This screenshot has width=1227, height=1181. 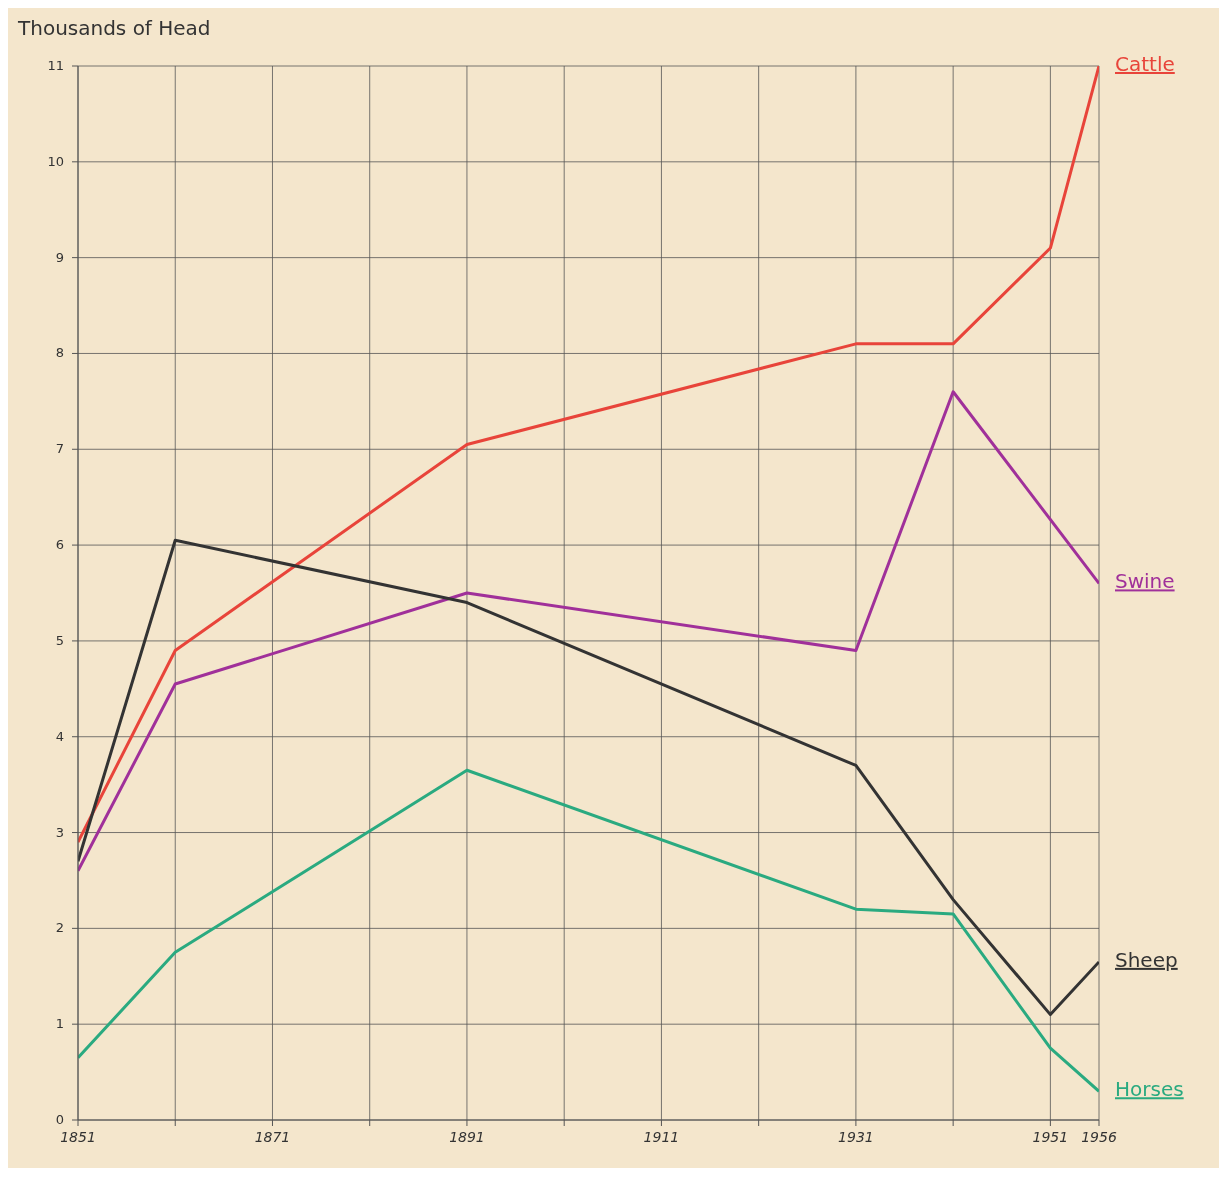 What do you see at coordinates (272, 1137) in the screenshot?
I see `x-tick-label: 1871` at bounding box center [272, 1137].